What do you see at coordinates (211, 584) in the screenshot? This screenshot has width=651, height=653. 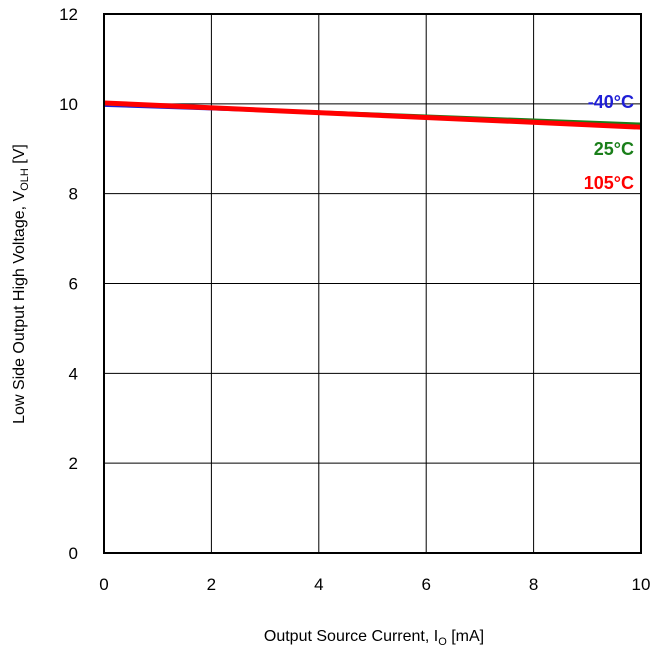 I see `x-tick-label: 2` at bounding box center [211, 584].